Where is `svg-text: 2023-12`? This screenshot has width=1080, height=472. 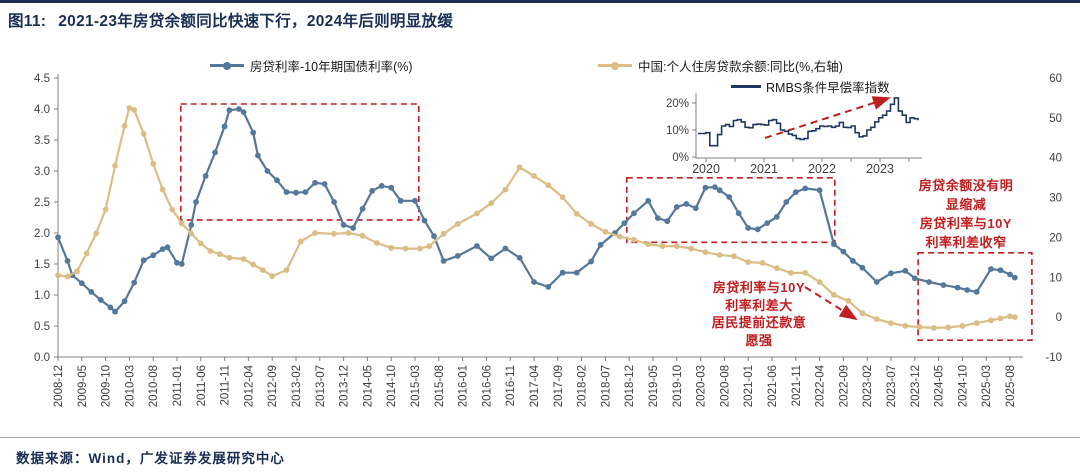
svg-text: 2023-12 is located at coordinates (916, 386).